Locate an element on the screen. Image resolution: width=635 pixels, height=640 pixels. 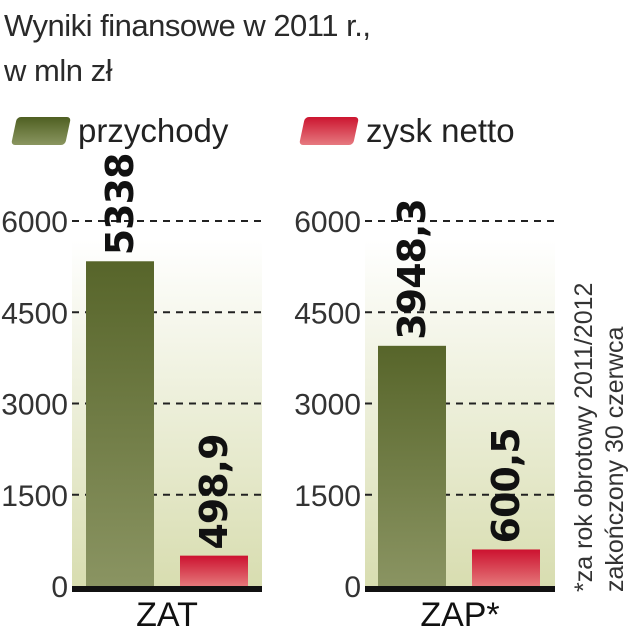
category-label: ZAT is located at coordinates (167, 615).